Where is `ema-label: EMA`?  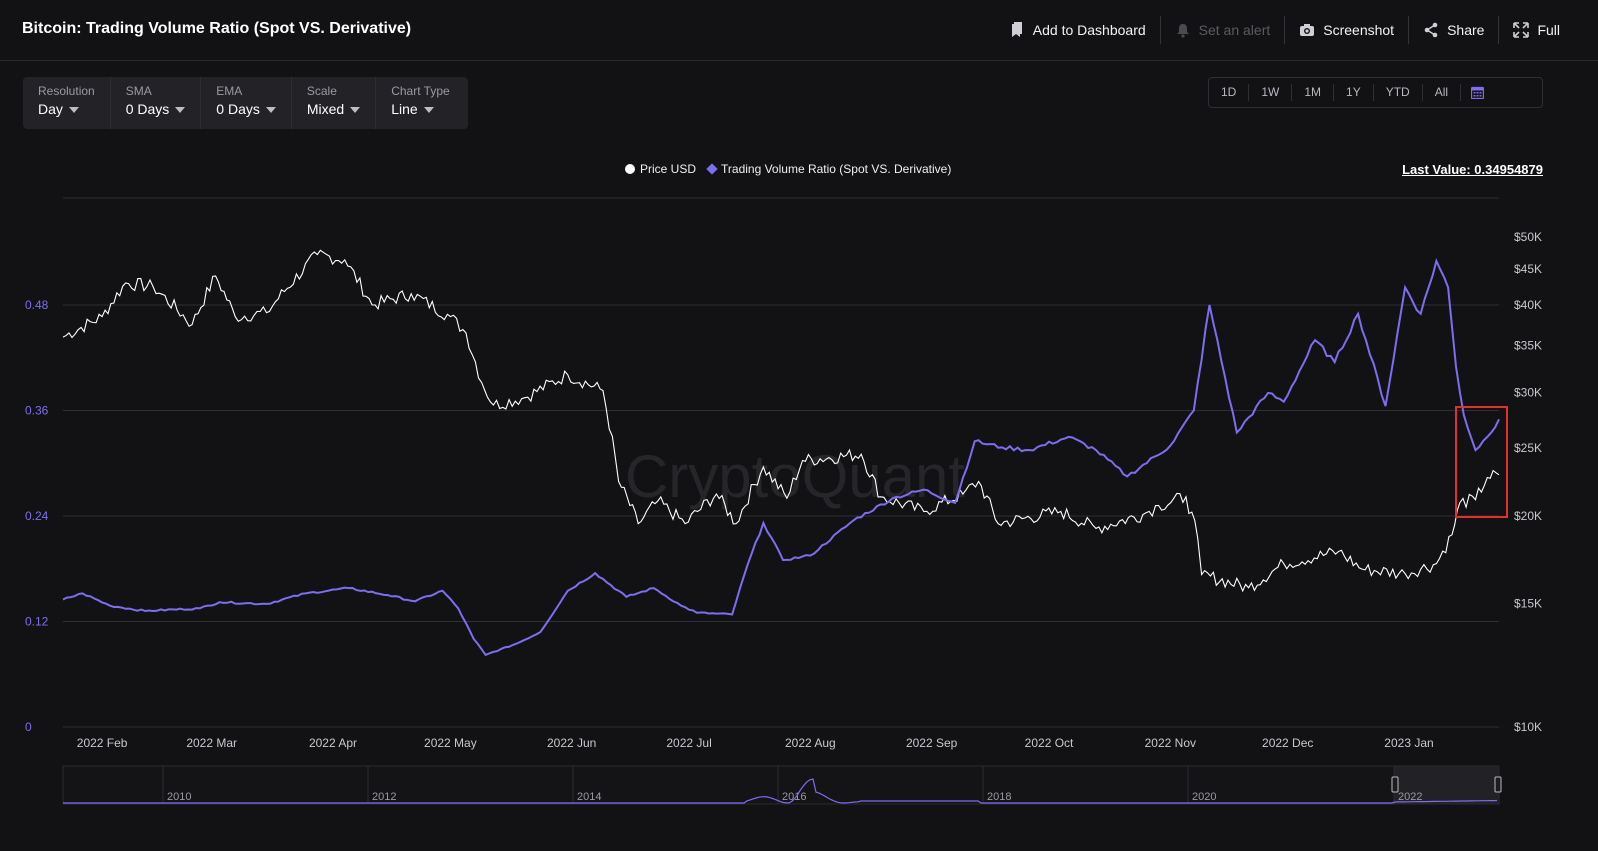 ema-label: EMA is located at coordinates (229, 91).